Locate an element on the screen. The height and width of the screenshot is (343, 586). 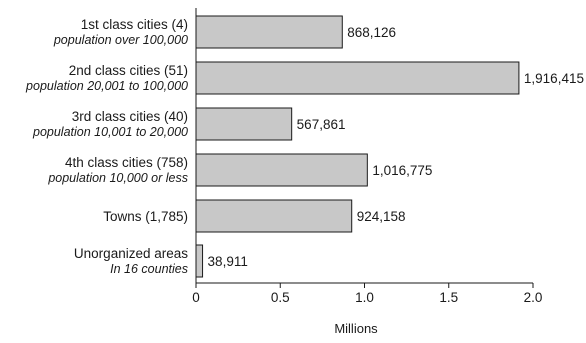
x-tick-label-2: 1.0 is located at coordinates (364, 297).